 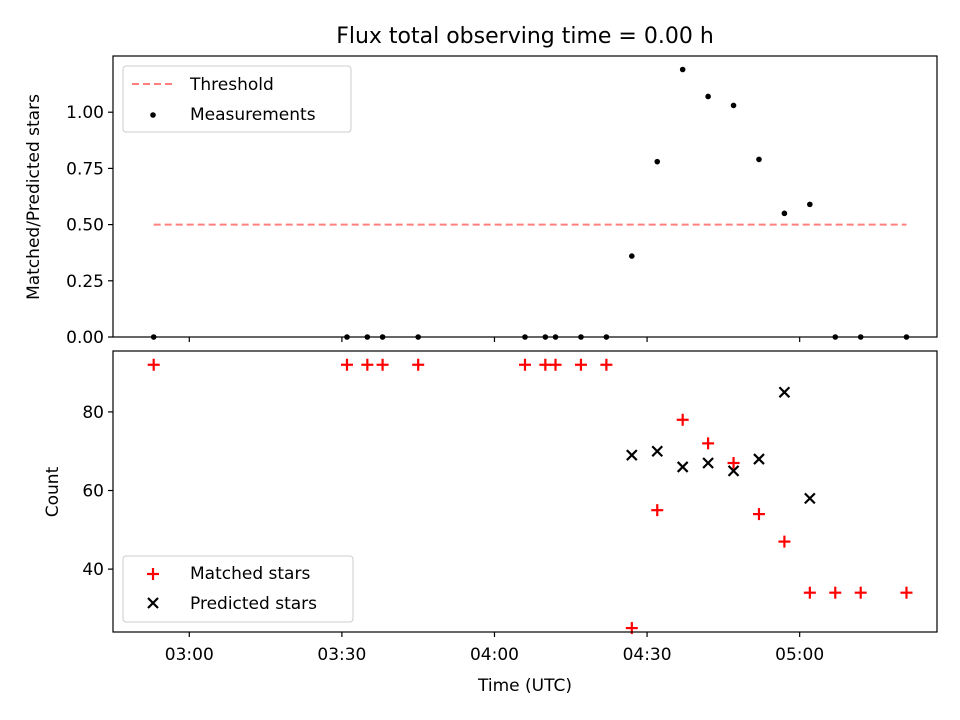 What do you see at coordinates (250, 574) in the screenshot?
I see `legend-matched-label: Matched stars` at bounding box center [250, 574].